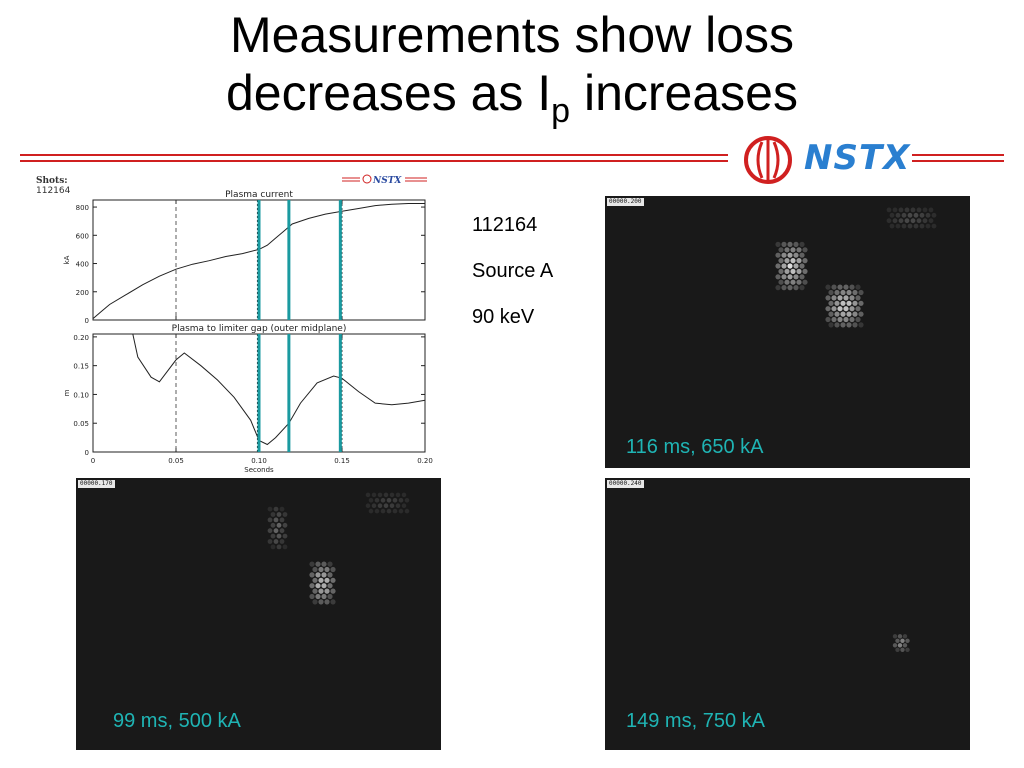  I want to click on y-tick-label: 800, so click(82, 208).